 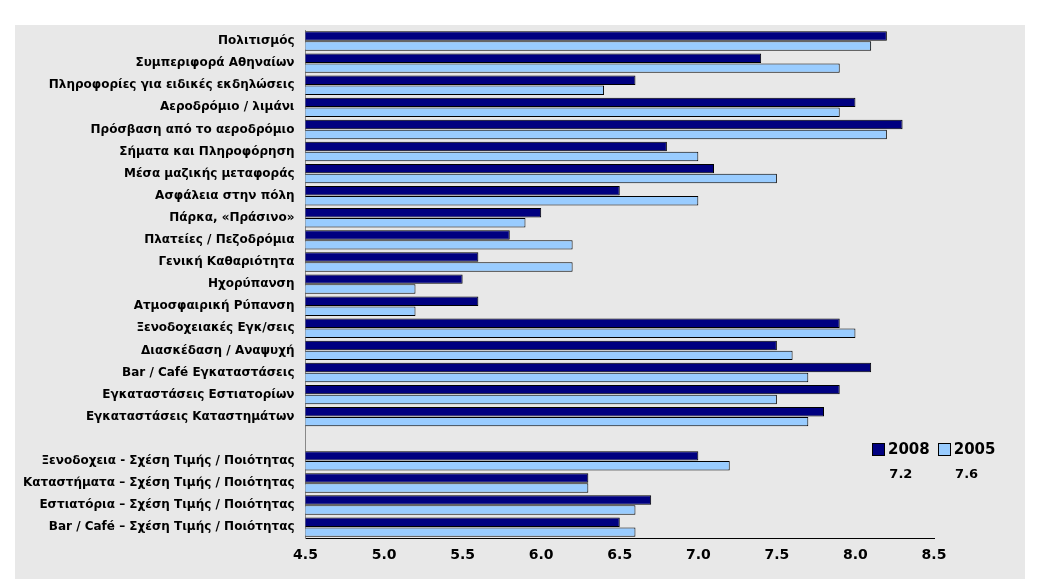 I want to click on text: 7.6, so click(x=967, y=473).